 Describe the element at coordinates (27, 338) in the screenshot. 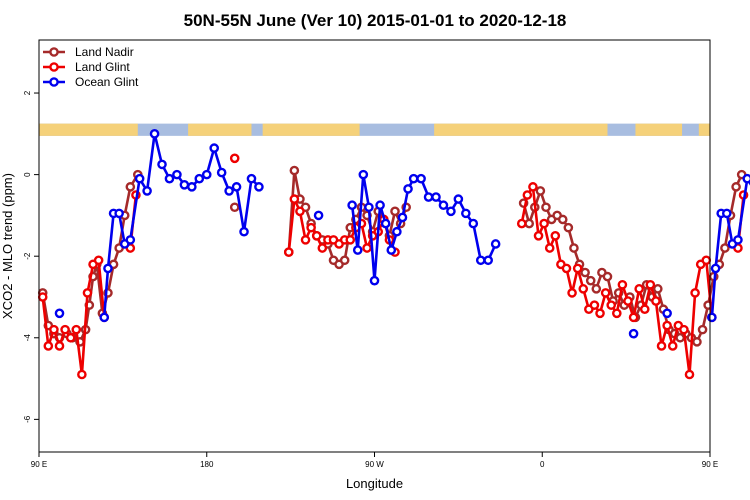

I see `y-tick-label: -4` at that location.